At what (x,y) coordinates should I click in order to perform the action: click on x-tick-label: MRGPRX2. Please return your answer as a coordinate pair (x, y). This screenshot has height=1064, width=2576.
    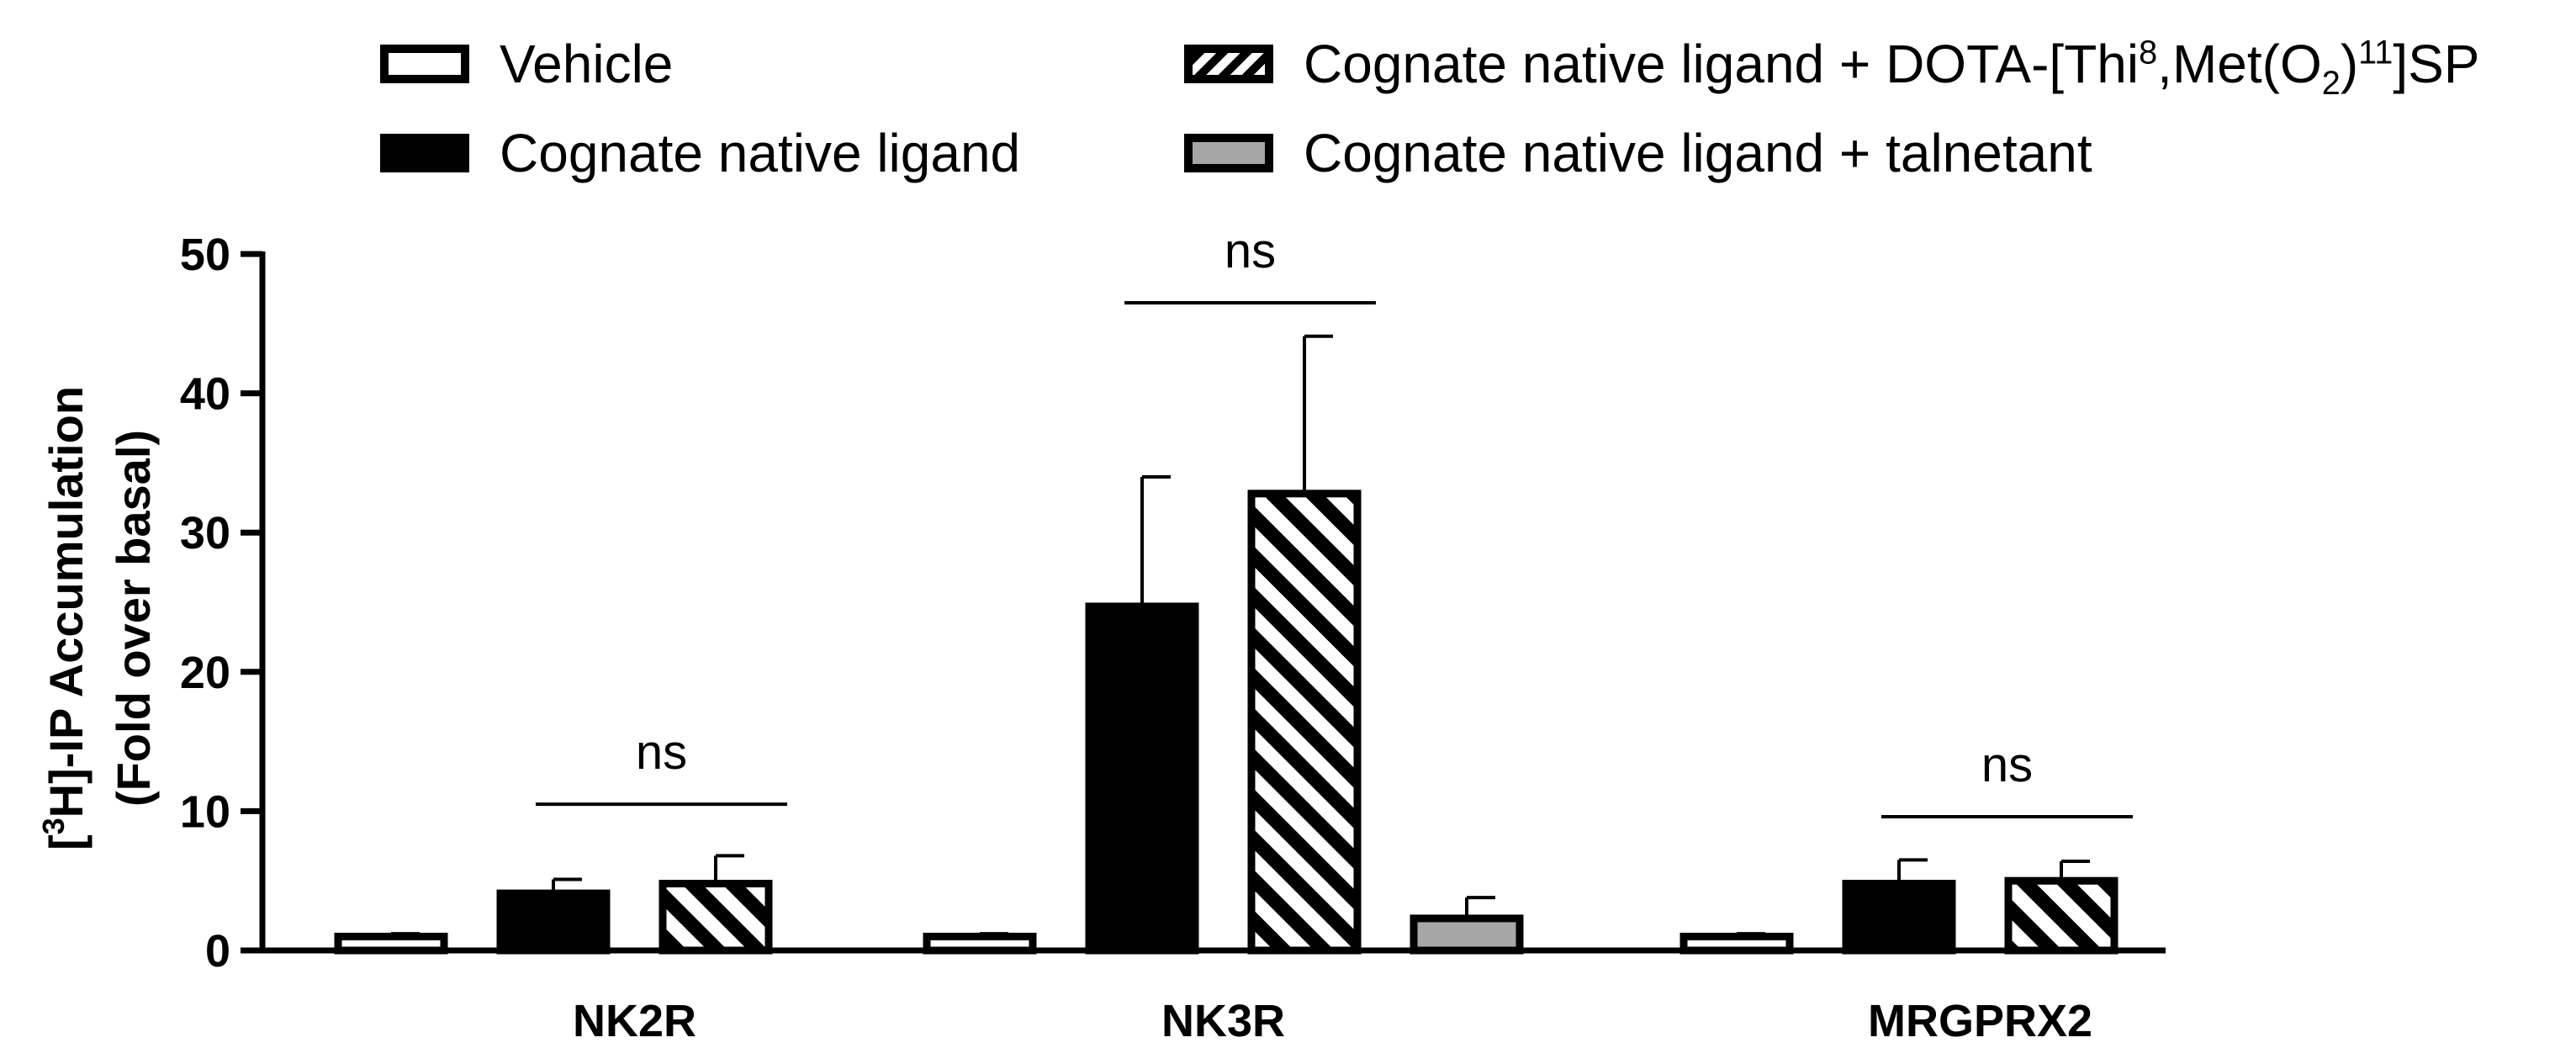
    Looking at the image, I should click on (1980, 1021).